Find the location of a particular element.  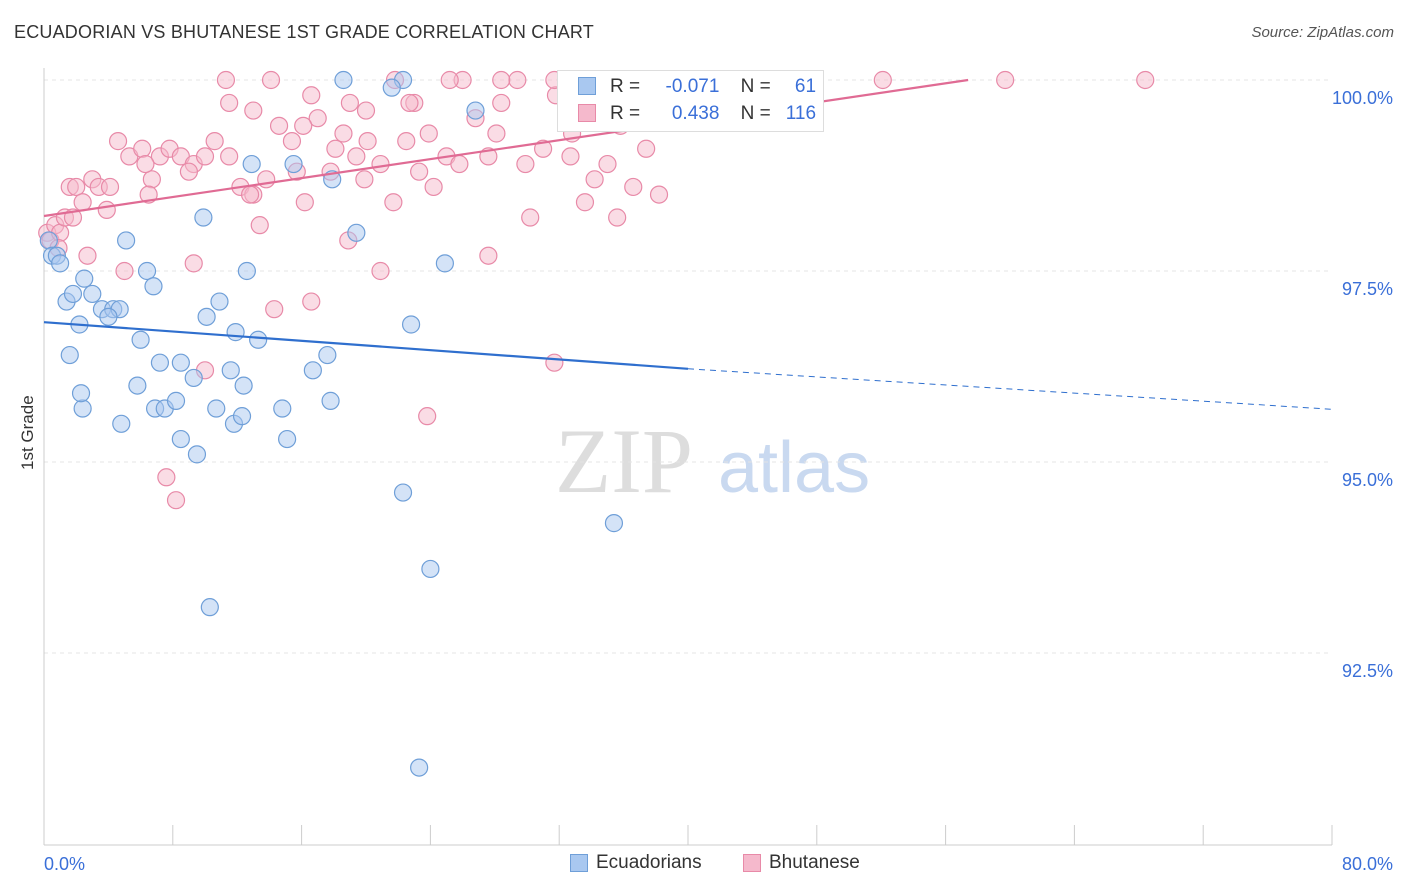

stats-row-bhutanese: R = 0.438 N = 116 is located at coordinates (697, 114).